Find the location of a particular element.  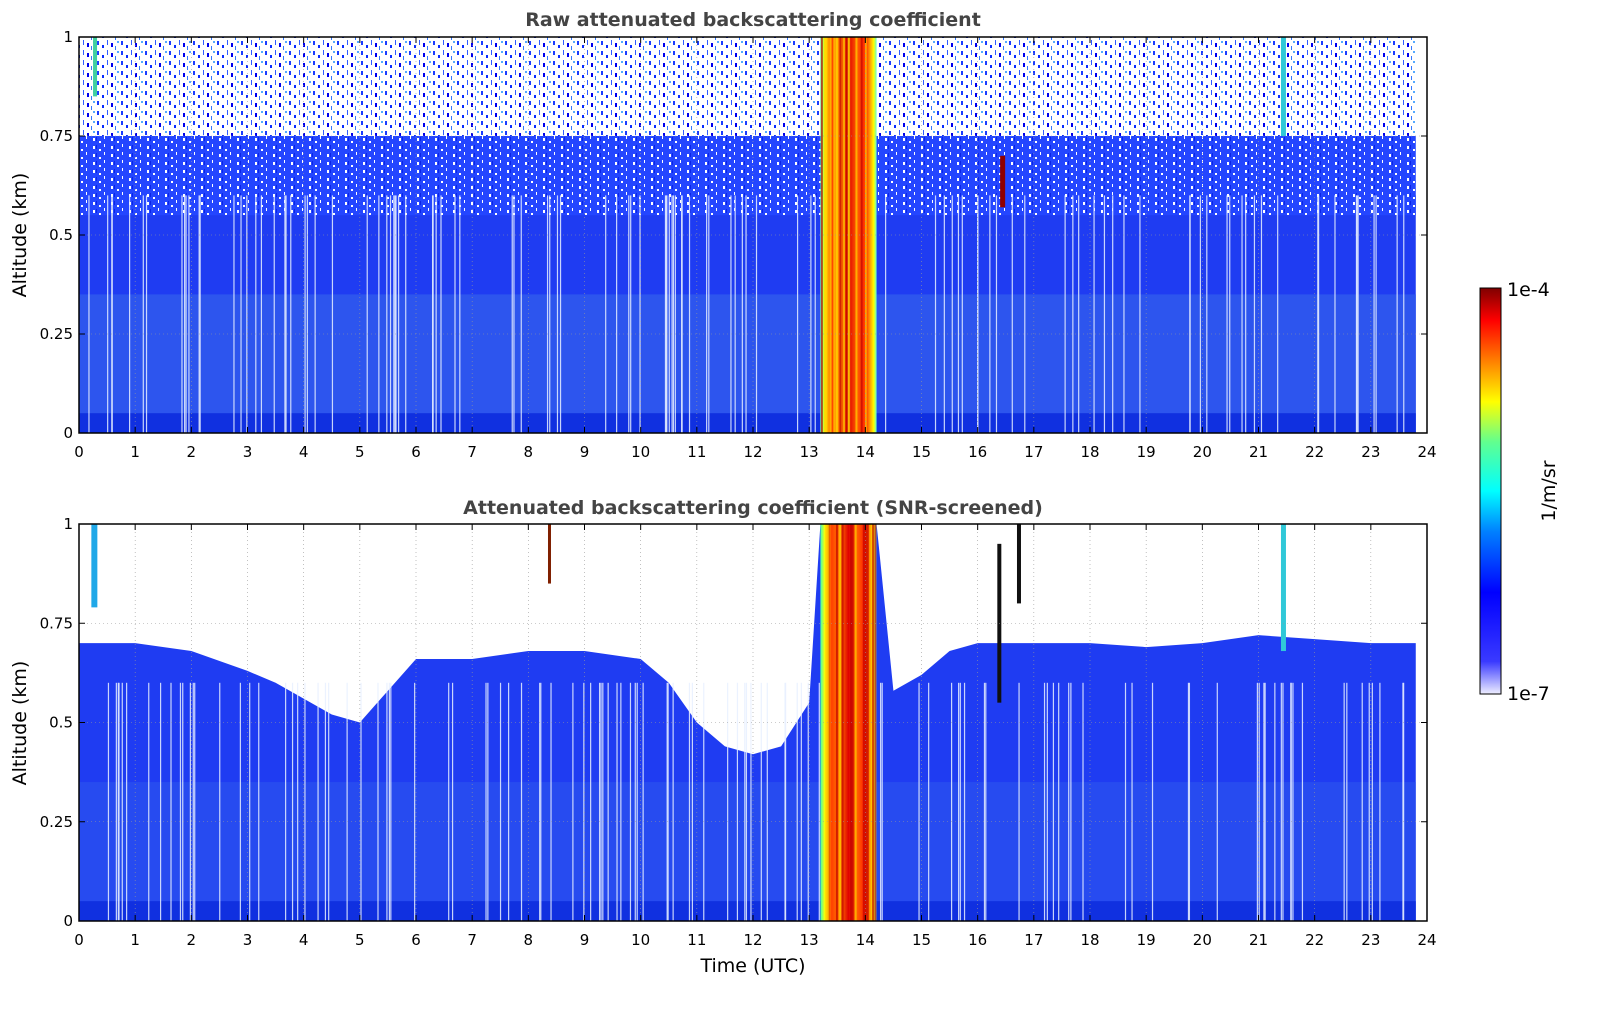

x-tick-label: 20 is located at coordinates (1202, 940).